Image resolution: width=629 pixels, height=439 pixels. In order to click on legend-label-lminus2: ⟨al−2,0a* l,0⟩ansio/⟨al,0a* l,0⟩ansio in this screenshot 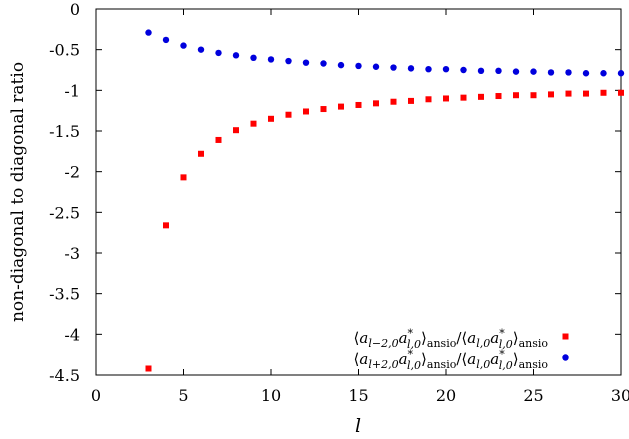, I will do `click(451, 339)`.